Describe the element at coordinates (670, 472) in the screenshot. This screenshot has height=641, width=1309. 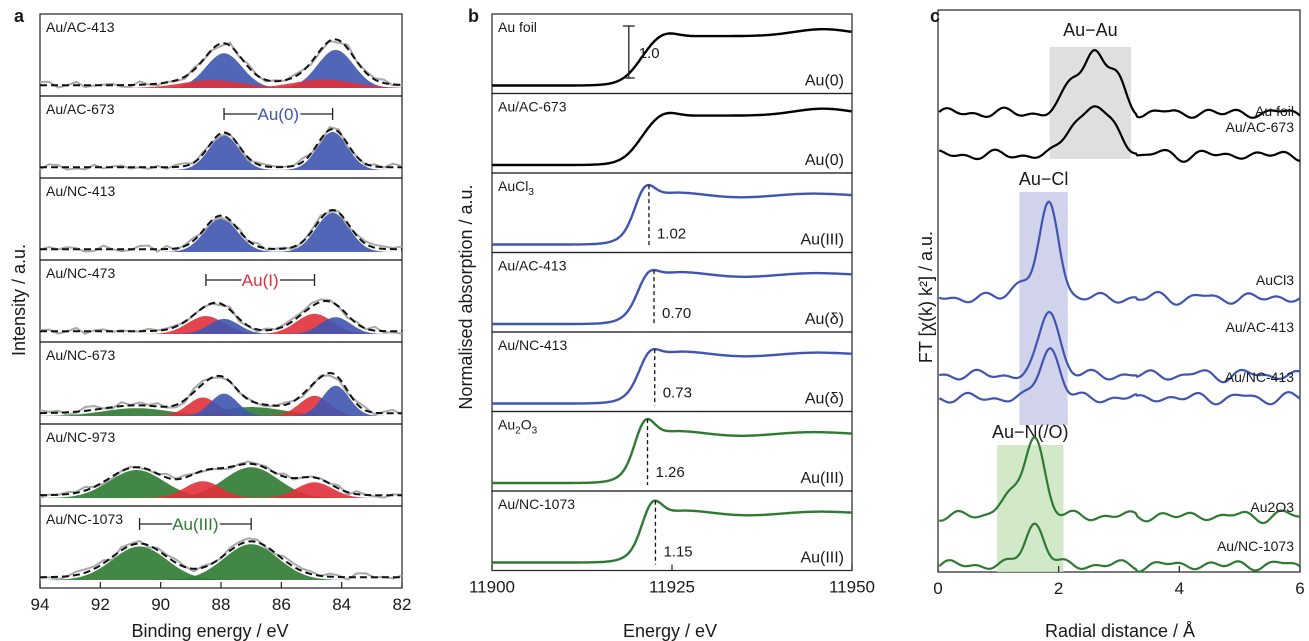
I see `white-line-value: 1.26` at that location.